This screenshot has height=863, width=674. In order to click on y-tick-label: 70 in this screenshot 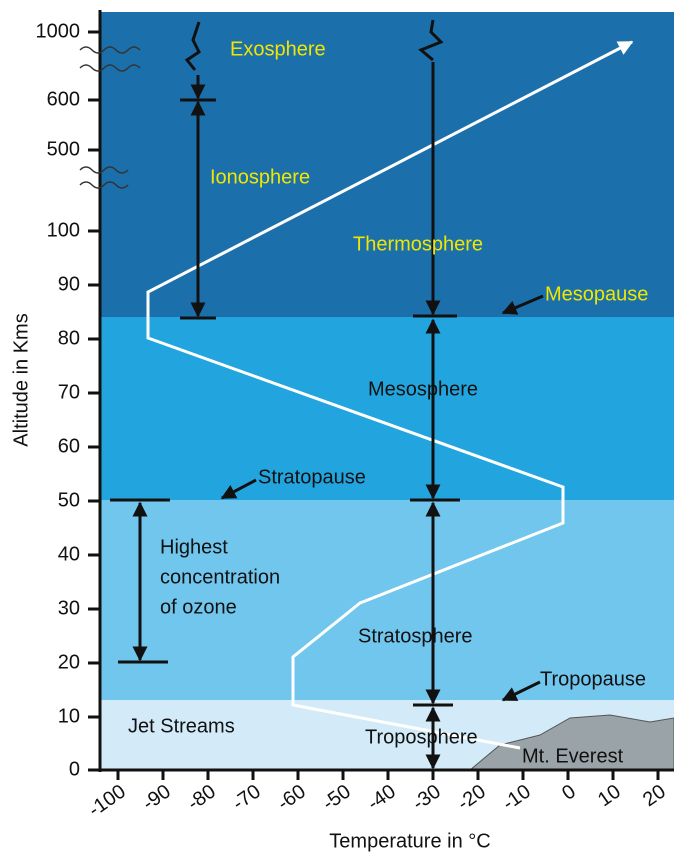, I will do `click(69, 392)`.